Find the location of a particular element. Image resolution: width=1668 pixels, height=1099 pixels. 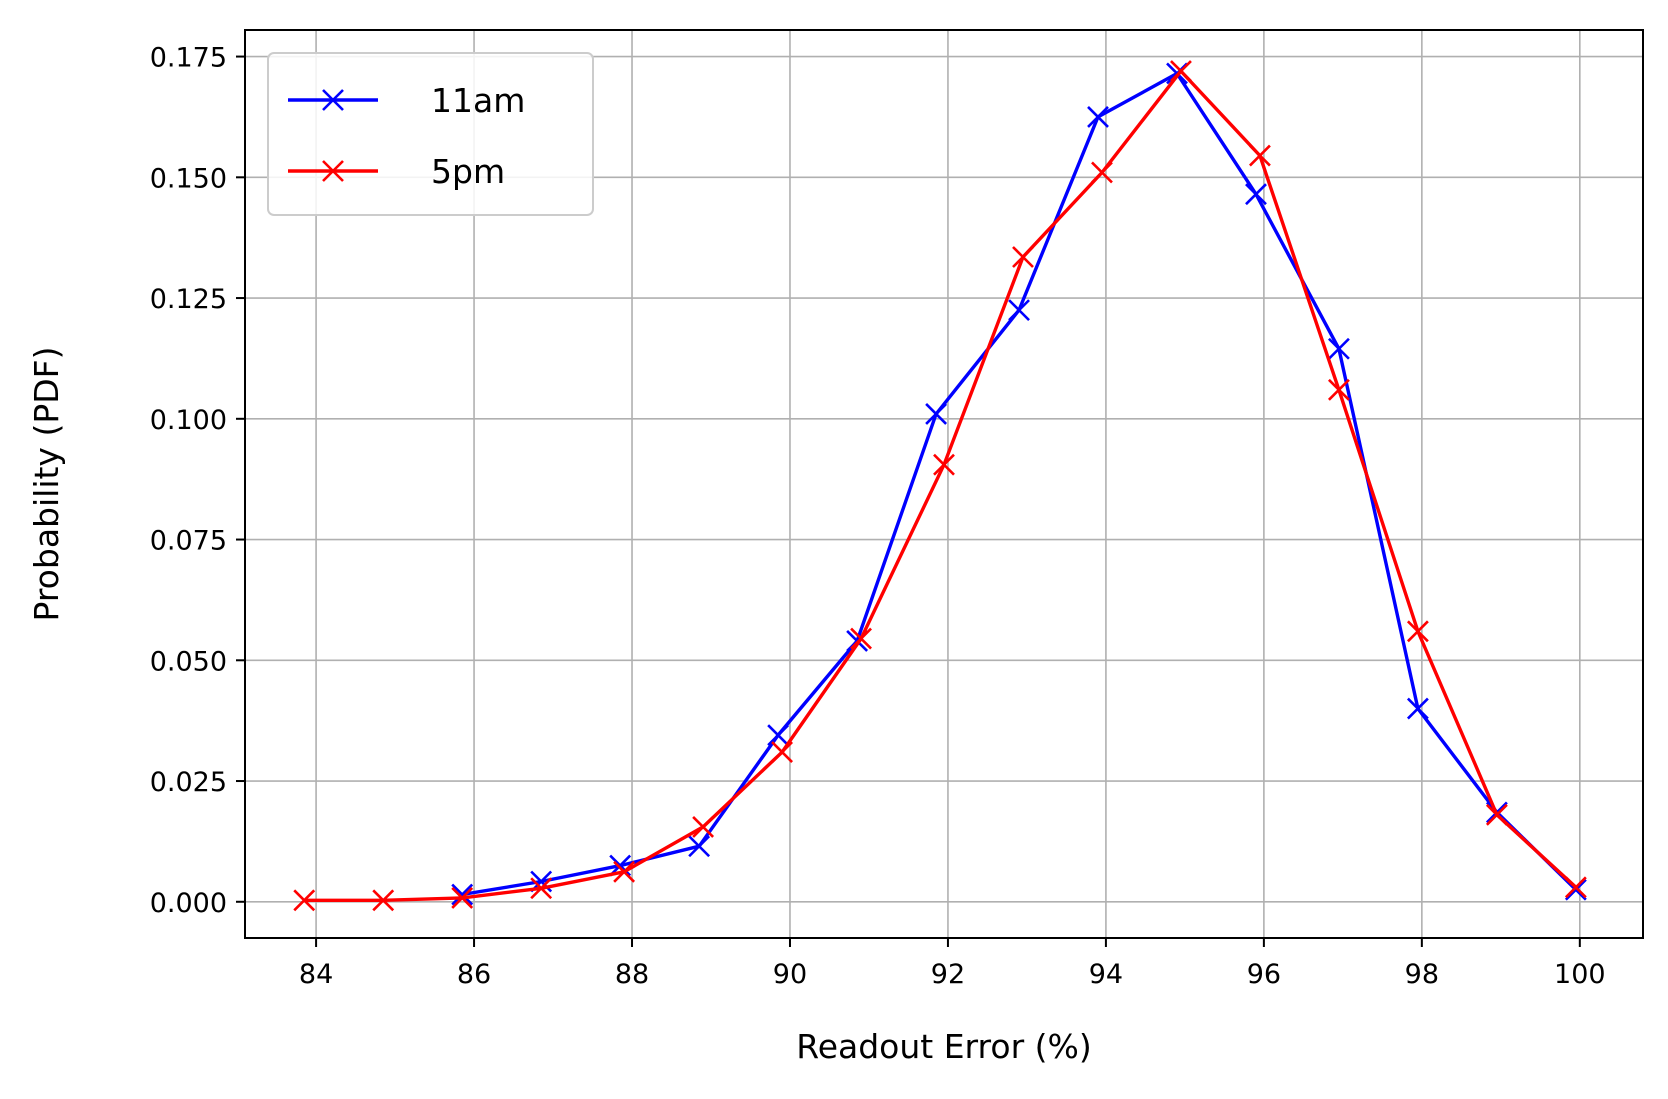

y-tick-label: 0.075 is located at coordinates (188, 541).